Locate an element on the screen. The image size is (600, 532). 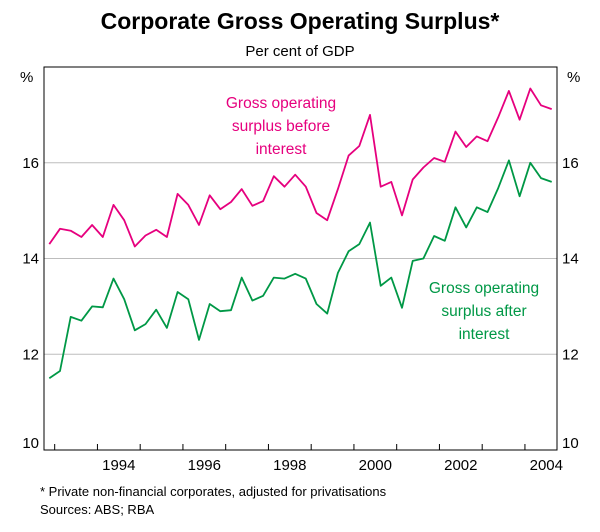
x-tick-label: 1996 is located at coordinates (204, 465).